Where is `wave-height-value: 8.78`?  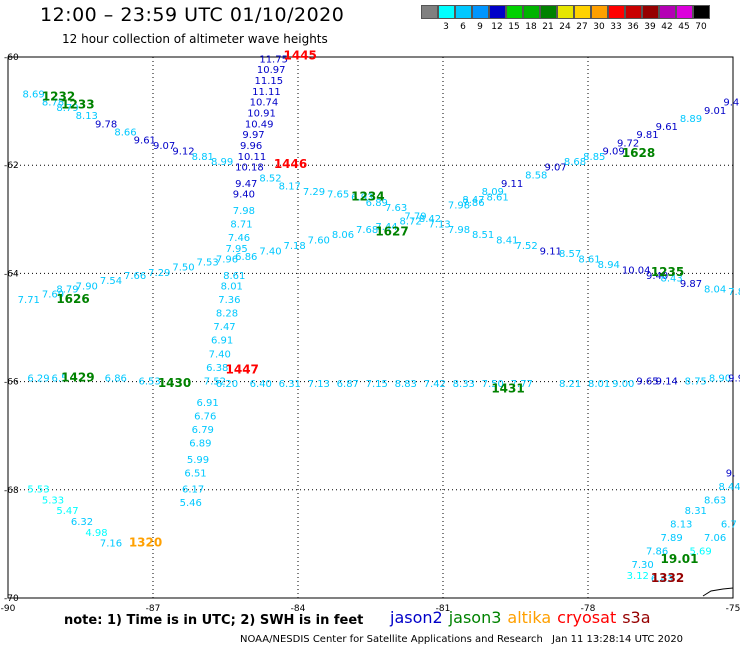 wave-height-value: 8.78 is located at coordinates (53, 103).